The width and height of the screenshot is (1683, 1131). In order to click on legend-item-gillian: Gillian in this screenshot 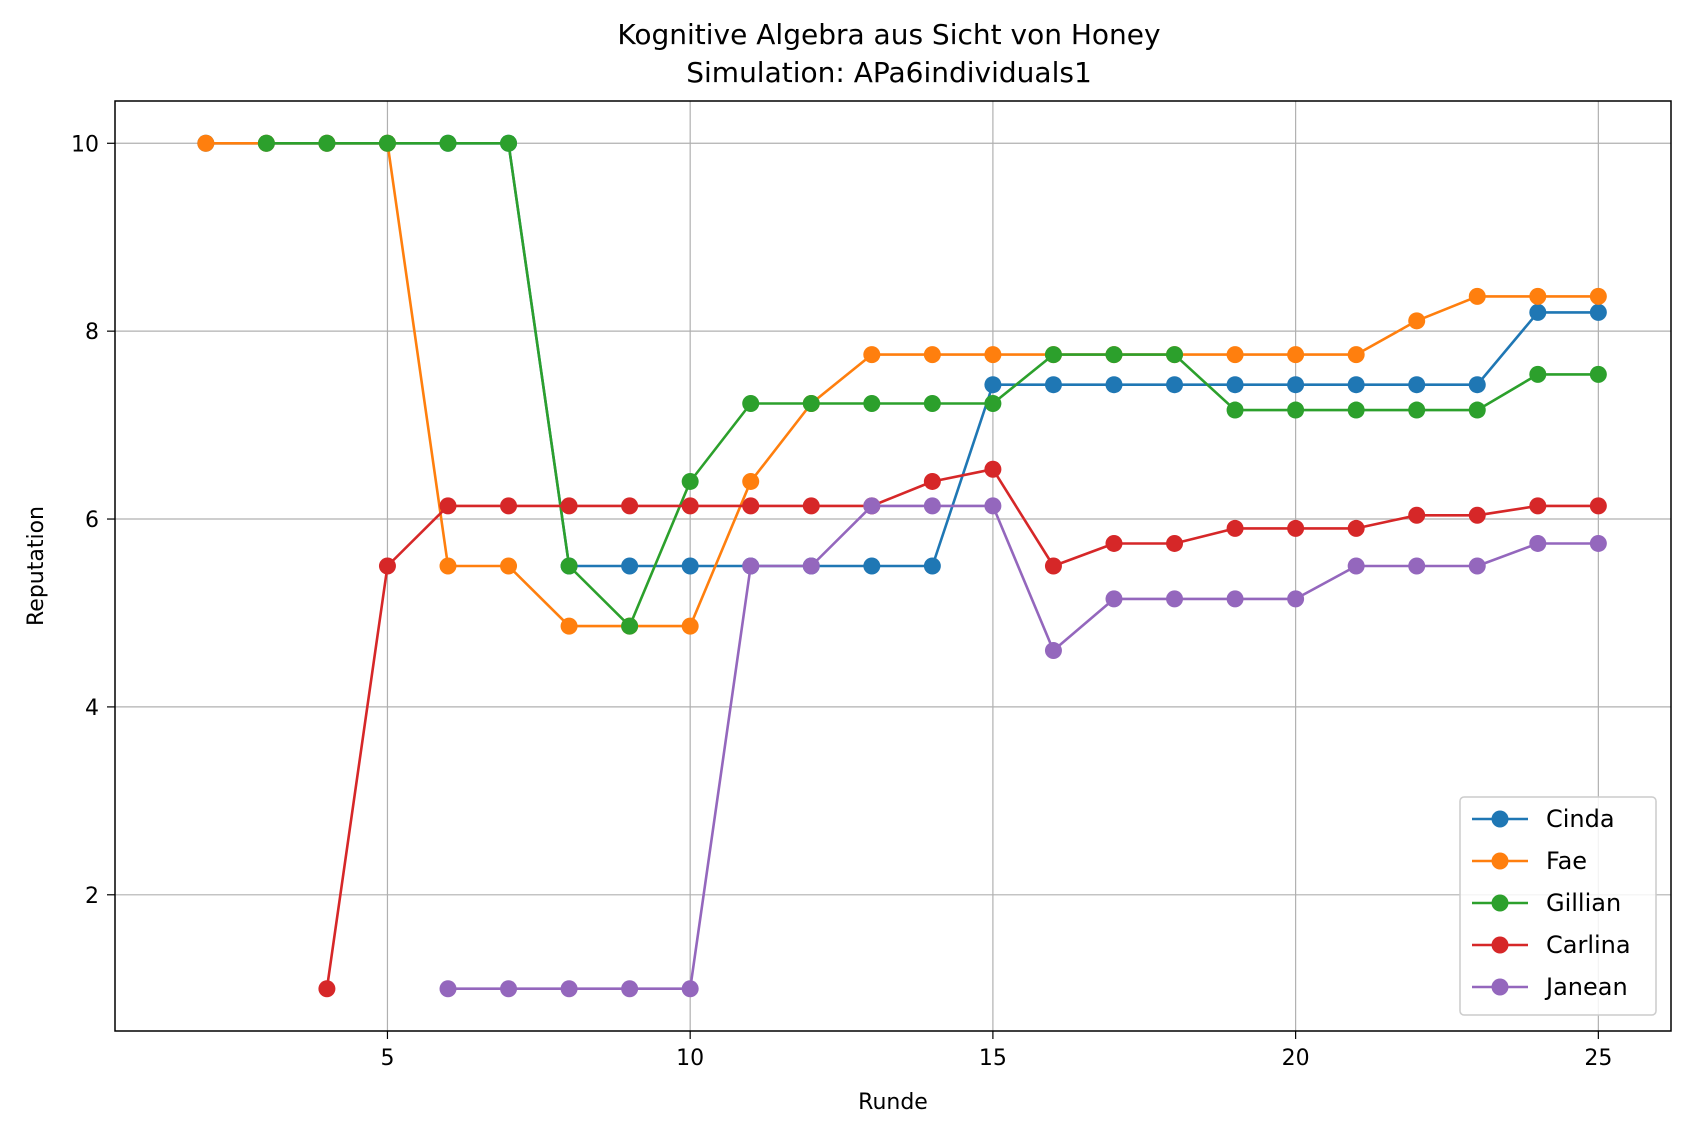, I will do `click(1546, 903)`.